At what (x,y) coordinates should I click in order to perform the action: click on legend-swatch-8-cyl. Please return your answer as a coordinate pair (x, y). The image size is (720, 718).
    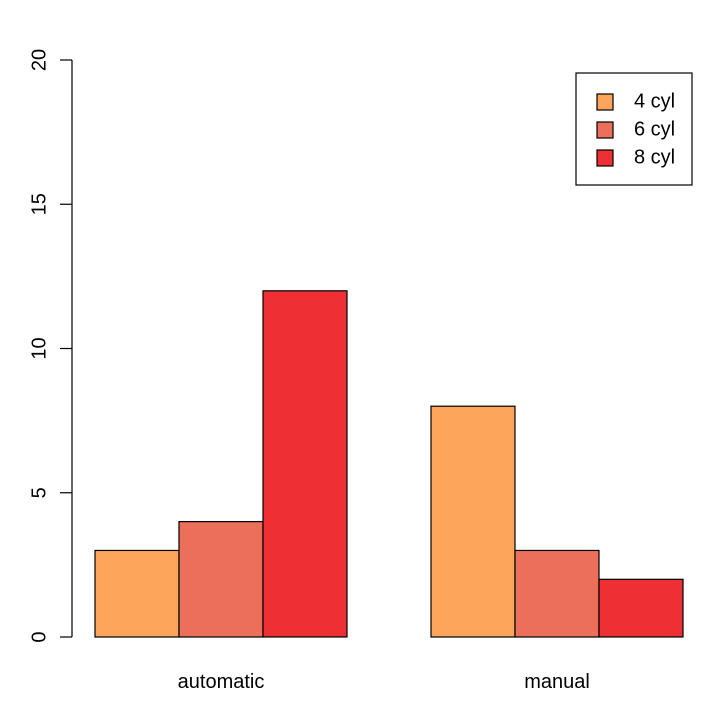
    Looking at the image, I should click on (605, 158).